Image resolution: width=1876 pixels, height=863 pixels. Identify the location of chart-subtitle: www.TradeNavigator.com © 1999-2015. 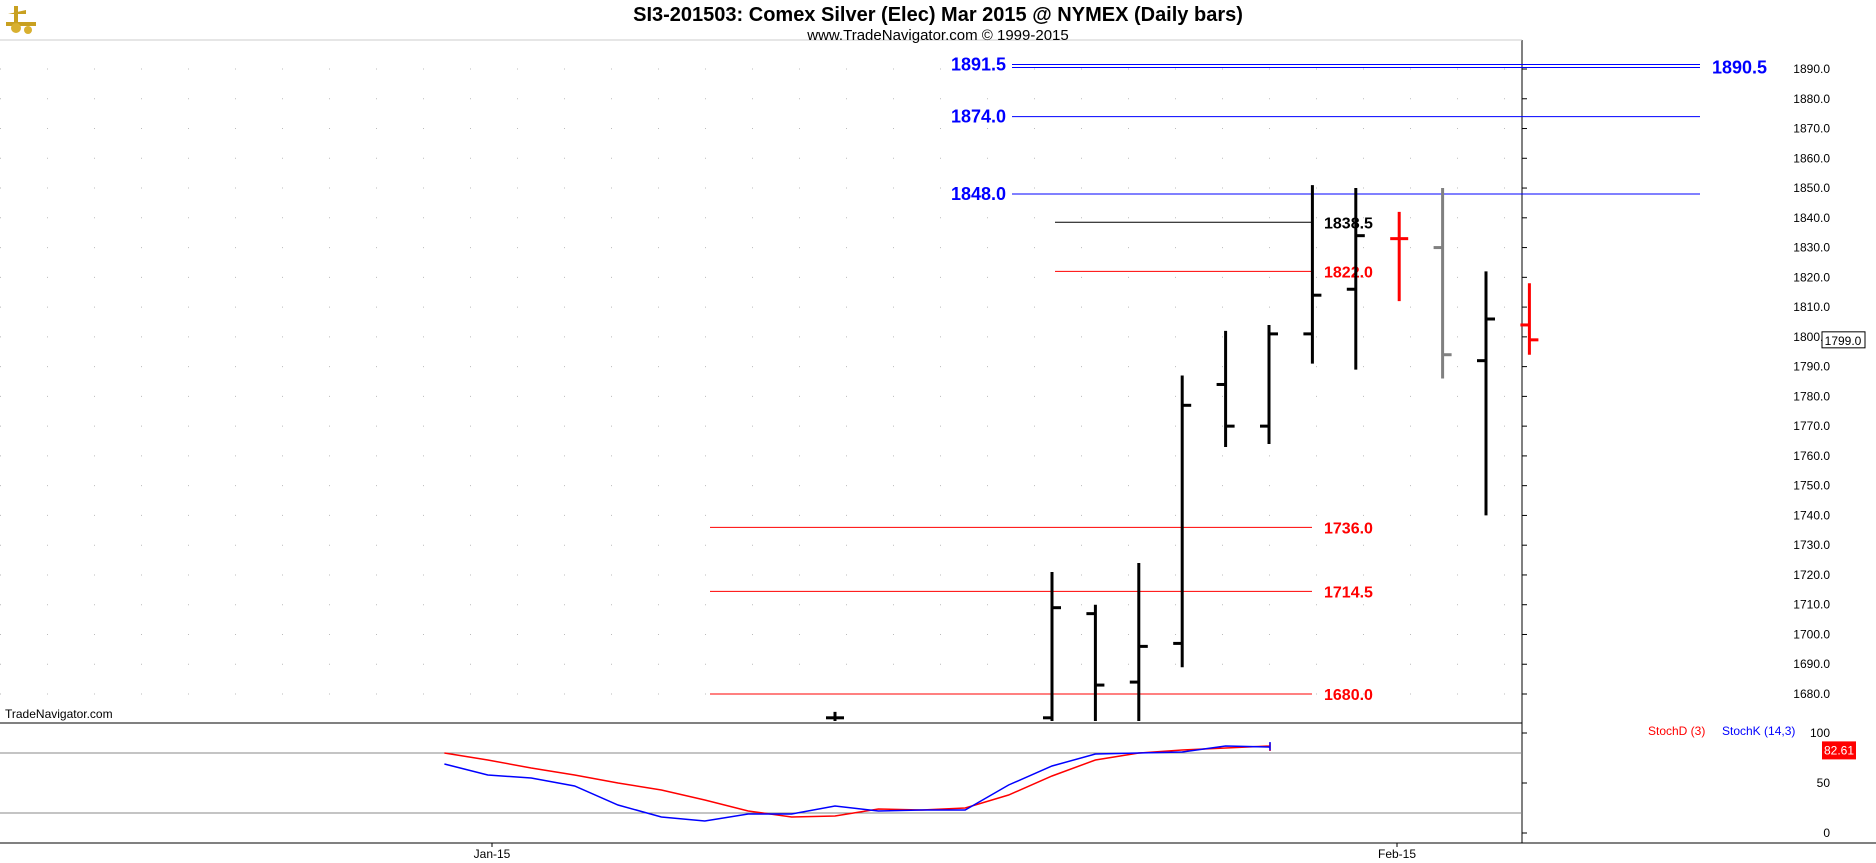
(938, 35).